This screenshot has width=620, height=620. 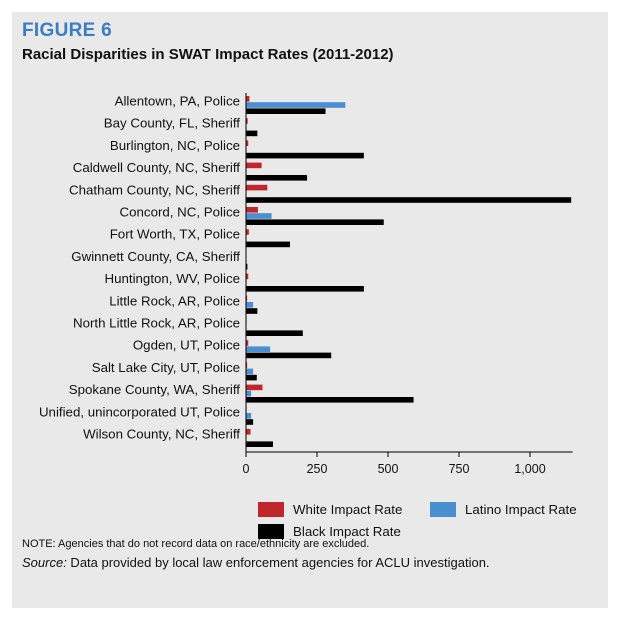 I want to click on category-label-north-little-rock-ar-police: North Little Rock, AR, Police, so click(x=156, y=323).